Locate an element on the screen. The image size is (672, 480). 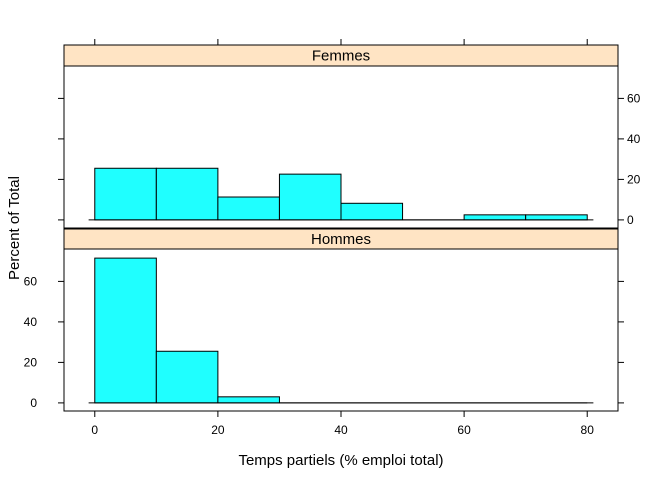
panel-strip-label: Hommes is located at coordinates (341, 239).